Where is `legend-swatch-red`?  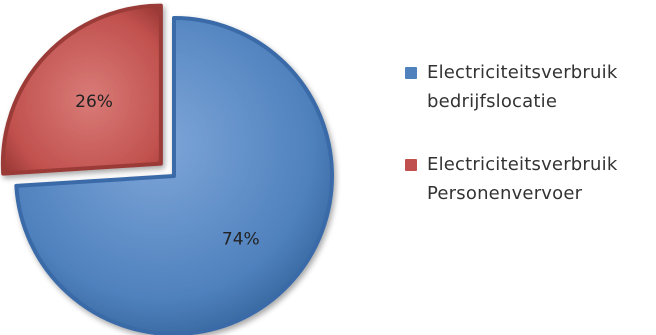 legend-swatch-red is located at coordinates (411, 165).